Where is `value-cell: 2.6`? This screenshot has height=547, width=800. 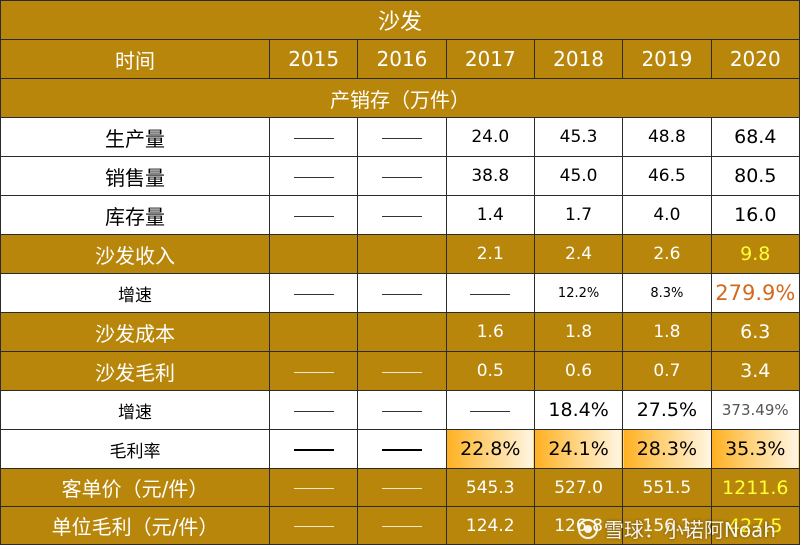
value-cell: 2.6 is located at coordinates (667, 254).